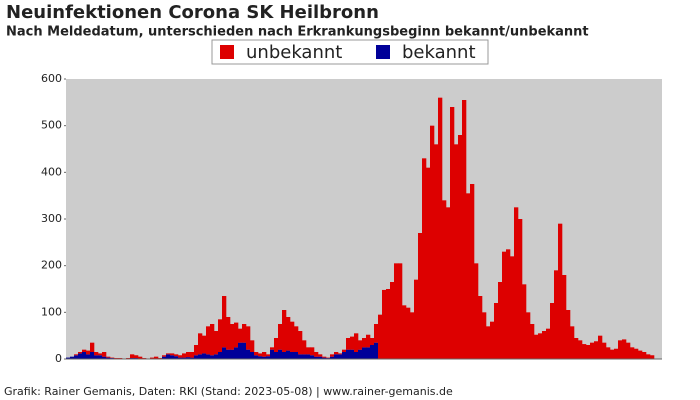  Describe the element at coordinates (192, 12) in the screenshot. I see `chart-title: Neuinfektionen Corona SK Heilbronn` at that location.